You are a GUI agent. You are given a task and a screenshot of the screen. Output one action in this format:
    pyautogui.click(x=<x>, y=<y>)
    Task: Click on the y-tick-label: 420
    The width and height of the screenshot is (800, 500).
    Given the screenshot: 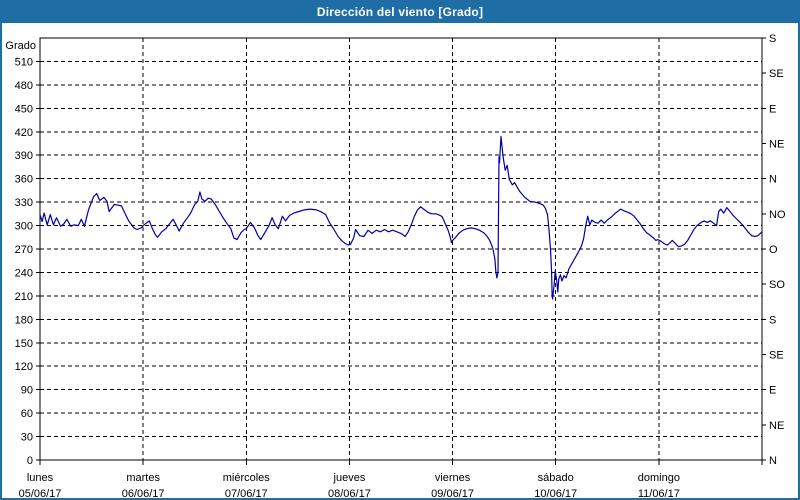 What is the action you would take?
    pyautogui.click(x=24, y=133)
    